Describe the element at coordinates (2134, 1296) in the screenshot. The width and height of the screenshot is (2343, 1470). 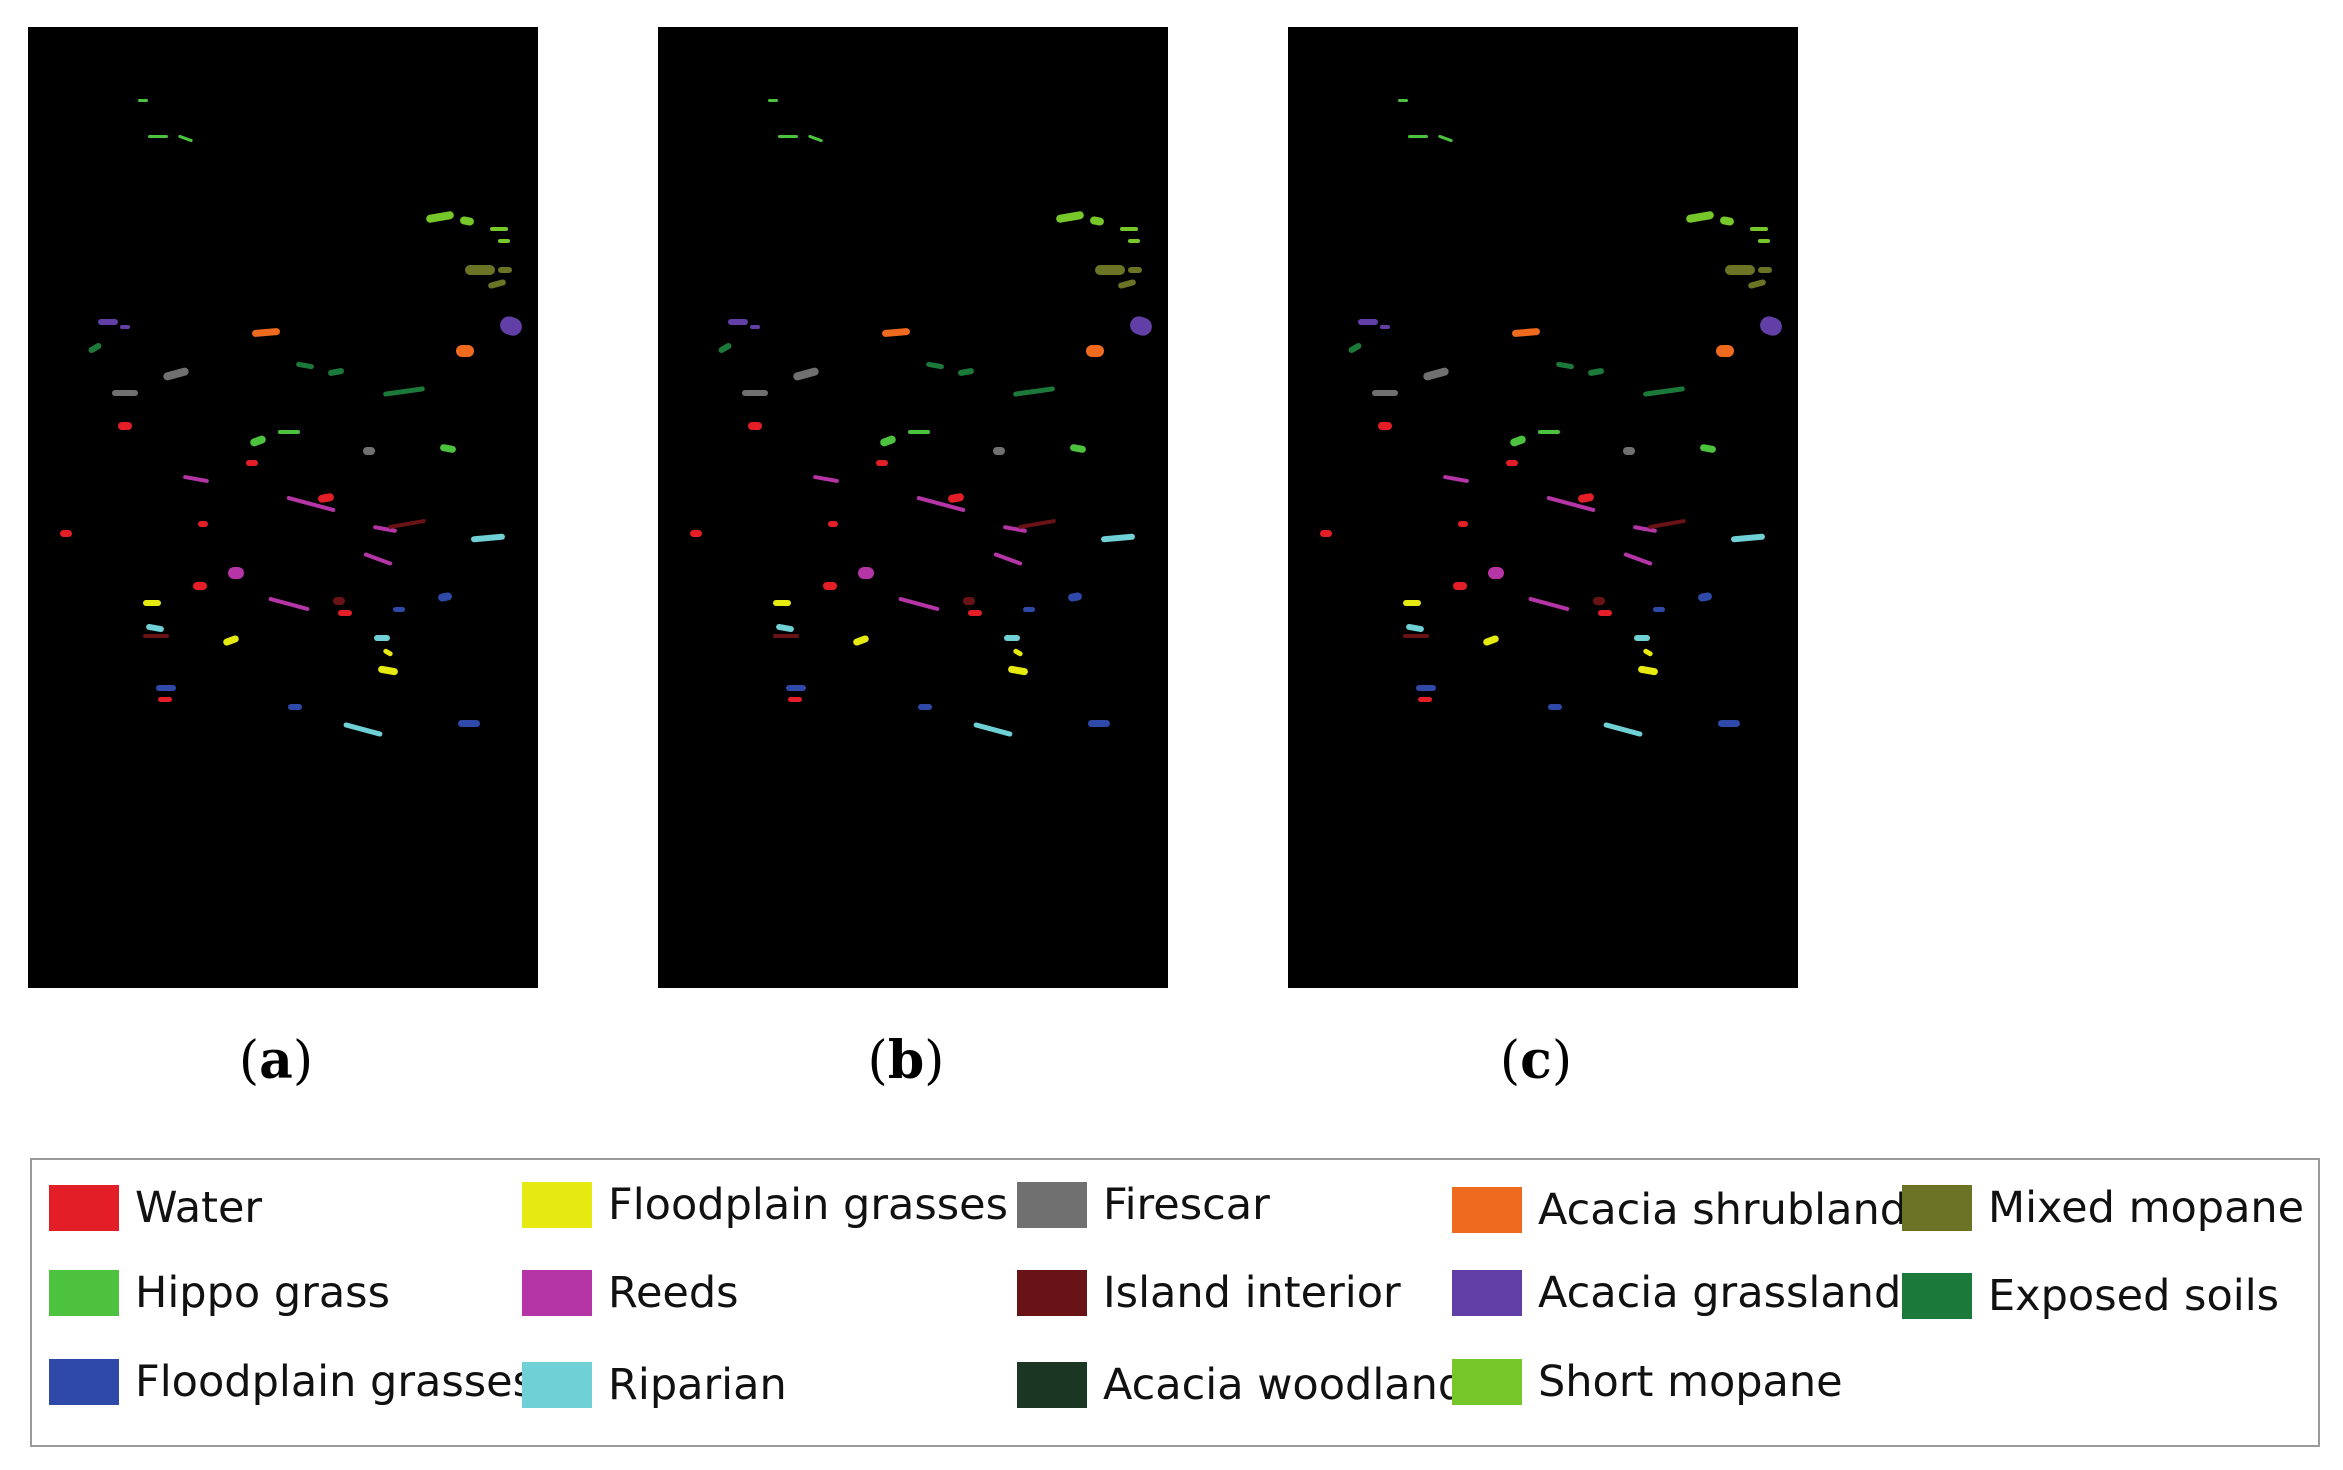
I see `legend-label-exposed-soils: Exposed soils` at that location.